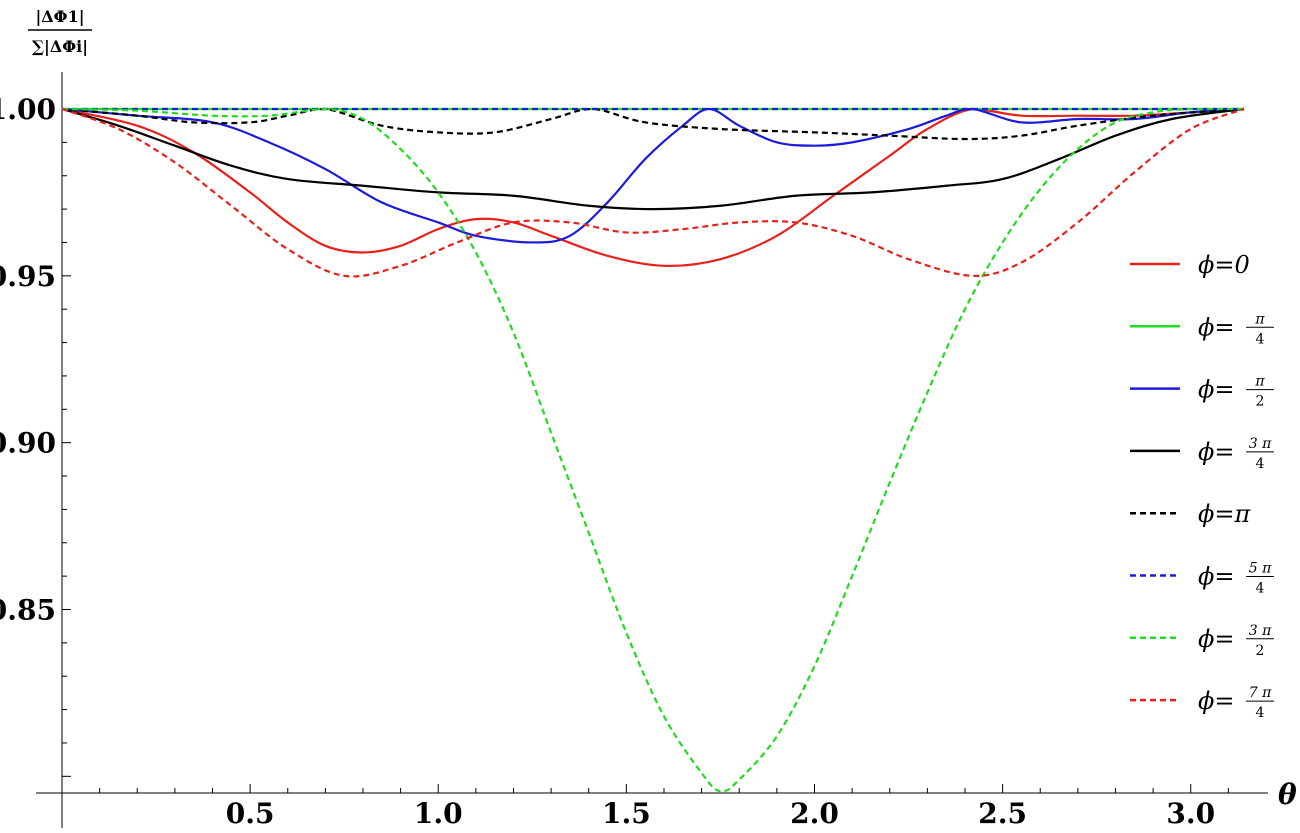 The width and height of the screenshot is (1300, 833). What do you see at coordinates (1287, 794) in the screenshot?
I see `x-axis-title: θ` at bounding box center [1287, 794].